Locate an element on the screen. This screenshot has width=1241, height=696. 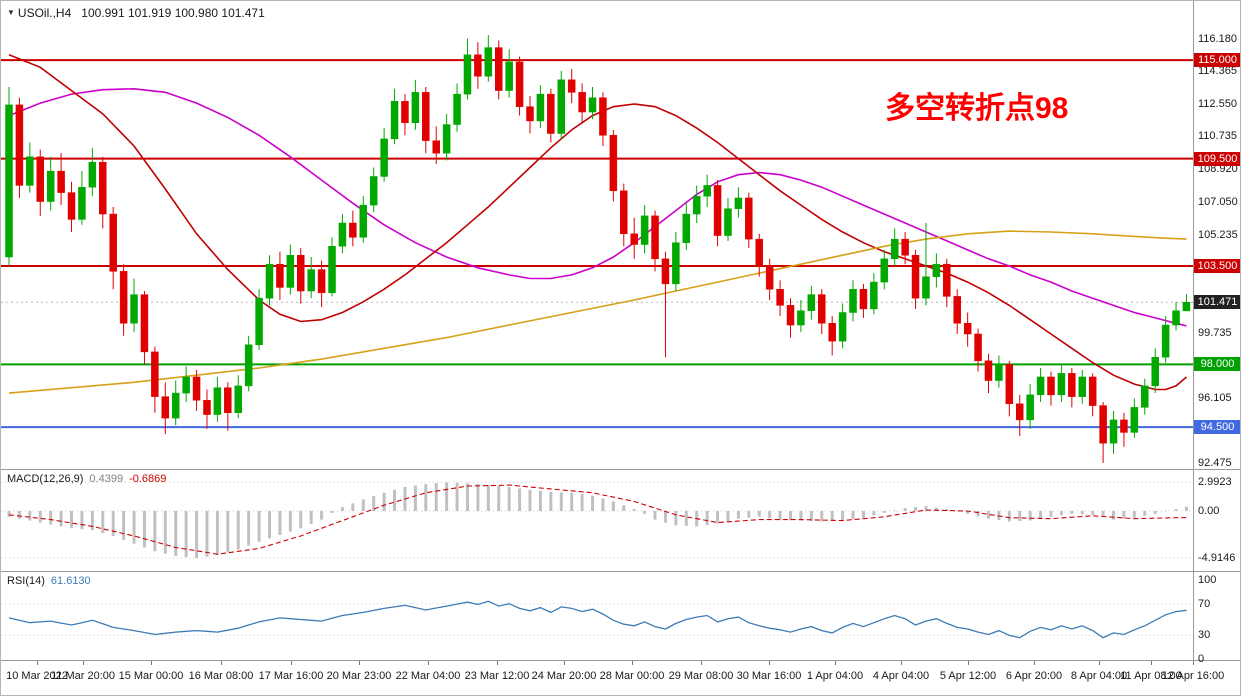
time-axis-label: 10 Mar 2022 is located at coordinates (37, 676).